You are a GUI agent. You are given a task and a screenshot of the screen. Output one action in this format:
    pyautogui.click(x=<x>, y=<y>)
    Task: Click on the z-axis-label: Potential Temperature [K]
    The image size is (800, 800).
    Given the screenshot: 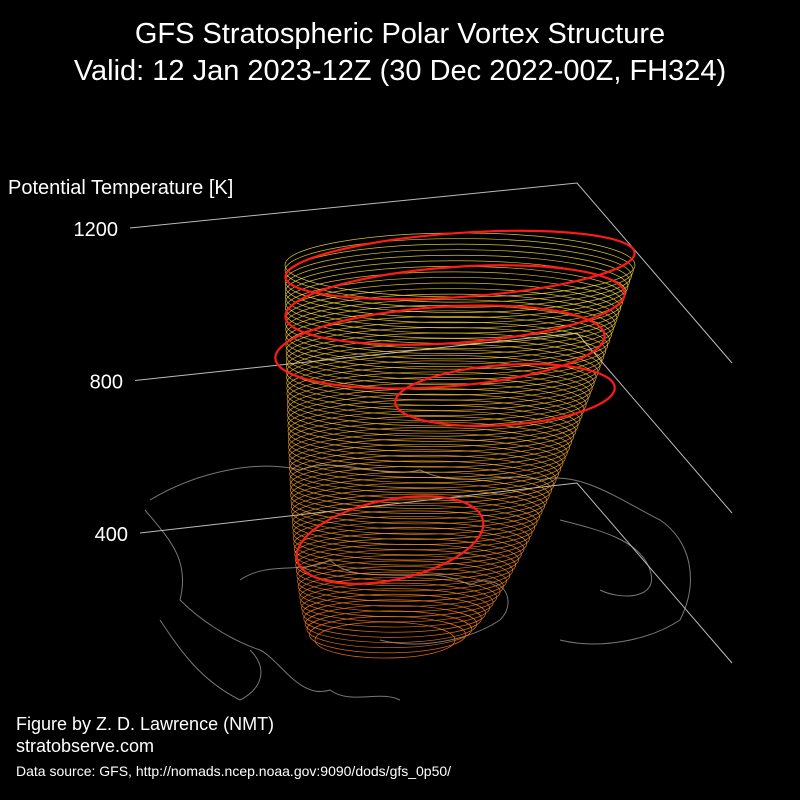 What is the action you would take?
    pyautogui.click(x=120, y=188)
    